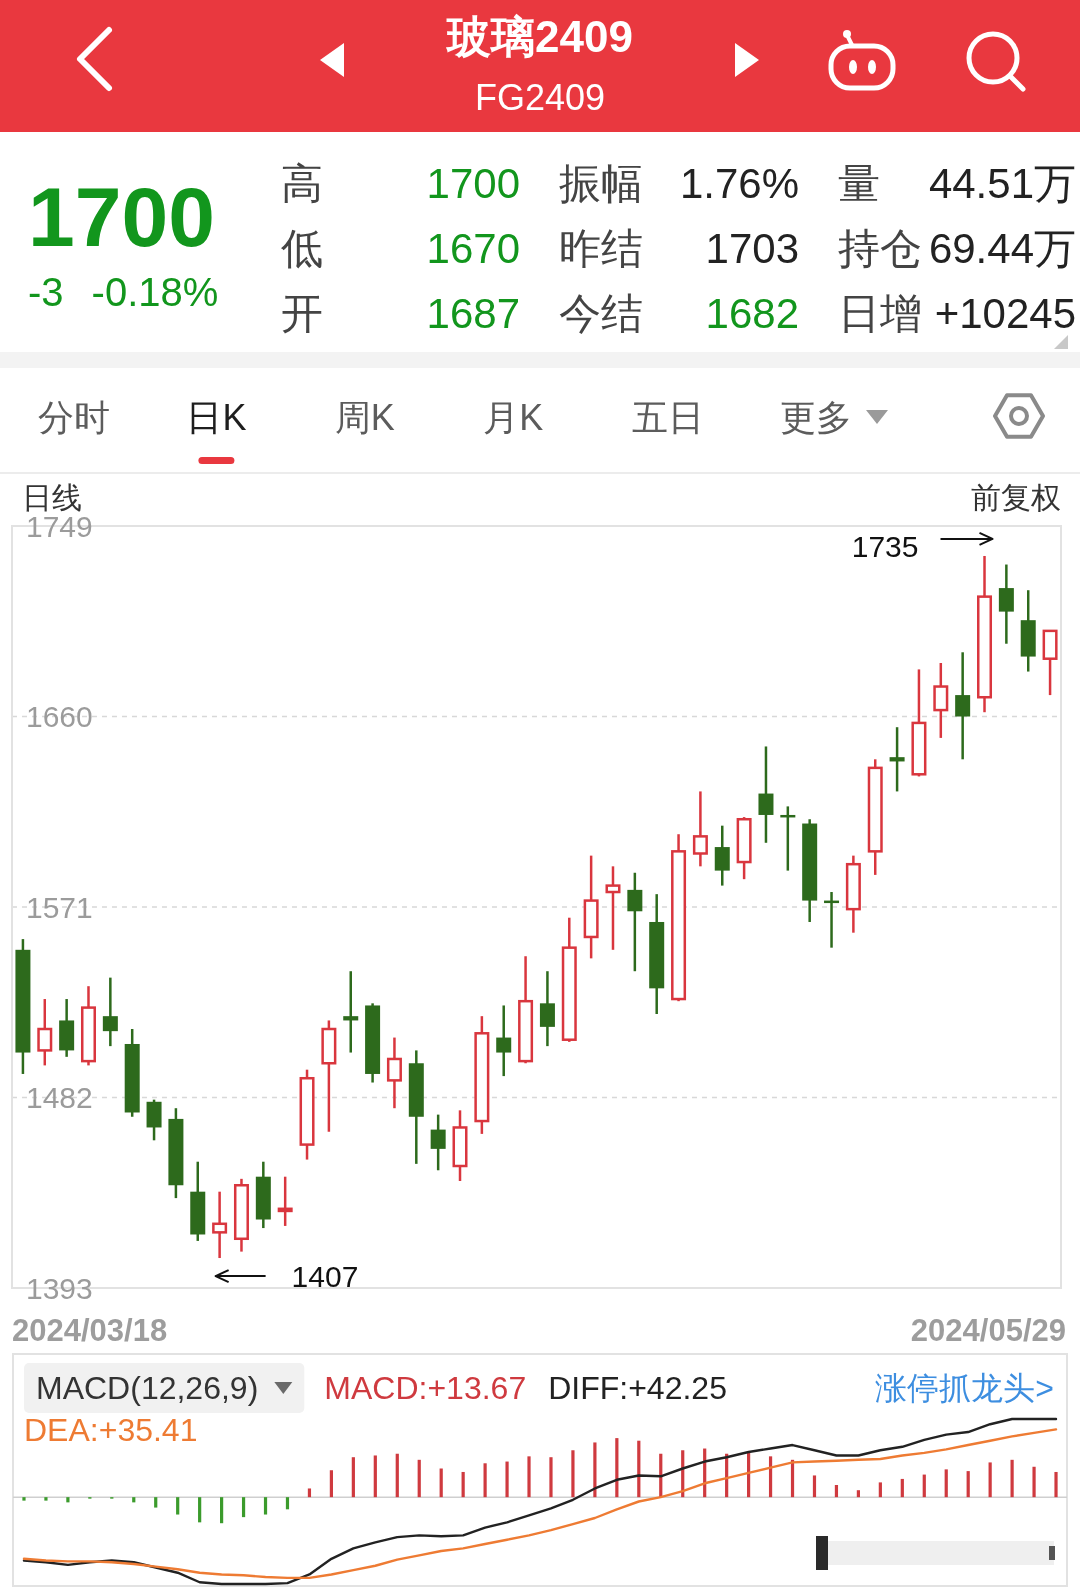 Image resolution: width=1080 pixels, height=1594 pixels. Describe the element at coordinates (59, 1097) in the screenshot. I see `y-tick-label: 1482` at that location.